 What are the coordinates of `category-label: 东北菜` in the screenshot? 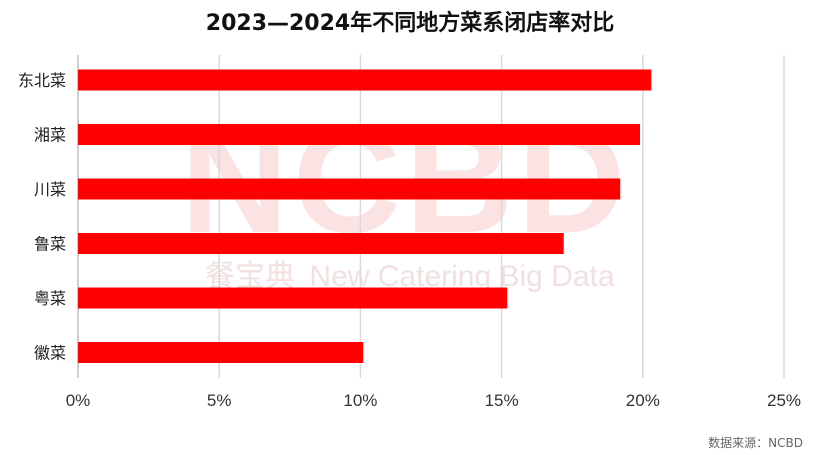 It's located at (42, 80).